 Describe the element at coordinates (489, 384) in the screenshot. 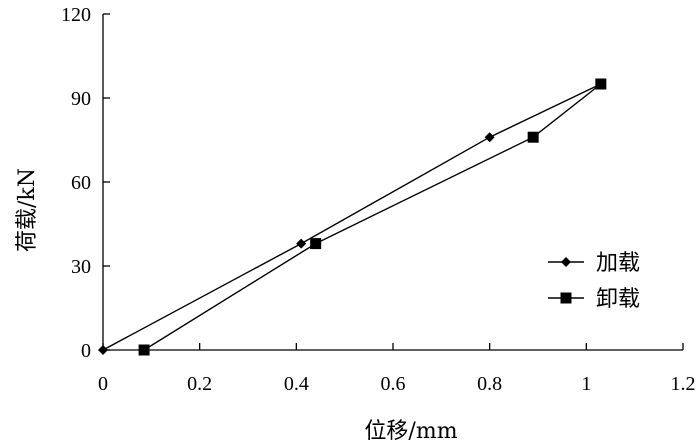

I see `x-tick-label: 0.8` at that location.